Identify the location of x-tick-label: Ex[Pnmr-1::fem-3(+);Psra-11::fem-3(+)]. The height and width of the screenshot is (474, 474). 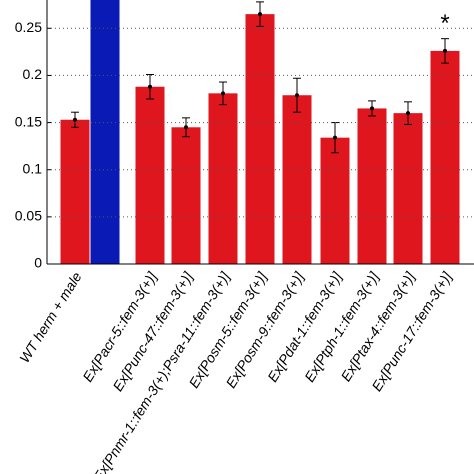
(161, 371).